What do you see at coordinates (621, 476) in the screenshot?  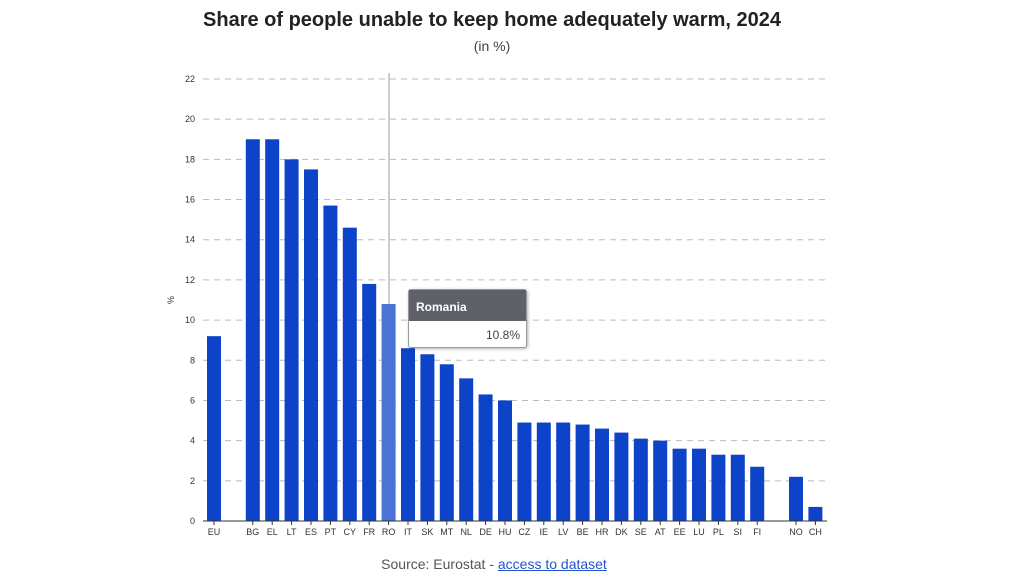 I see `bar-dk` at bounding box center [621, 476].